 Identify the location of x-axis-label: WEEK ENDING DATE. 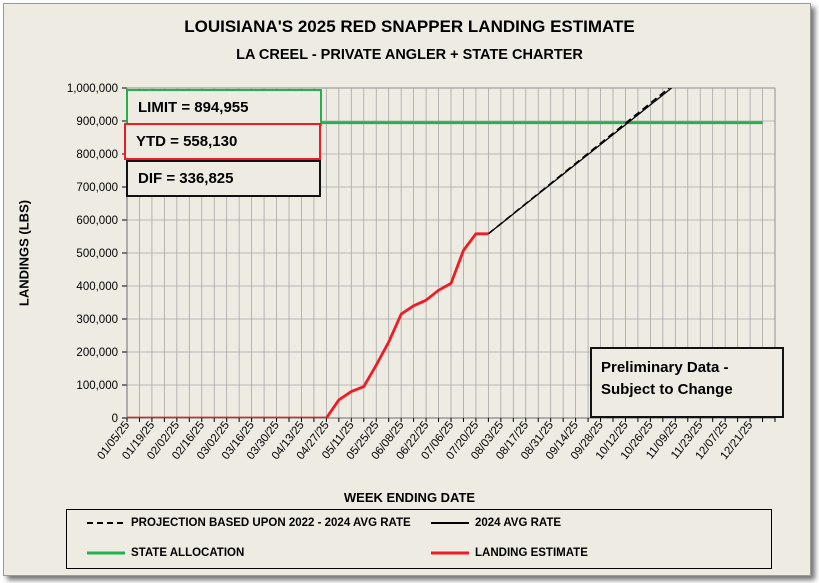
(409, 497).